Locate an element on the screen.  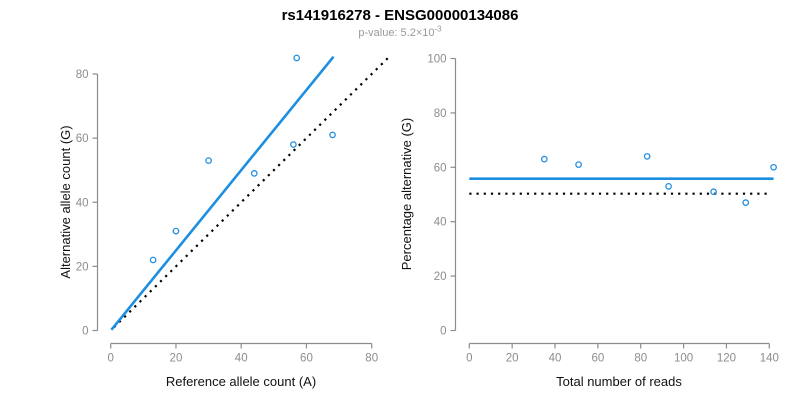
y-tick-label: 100 is located at coordinates (436, 60).